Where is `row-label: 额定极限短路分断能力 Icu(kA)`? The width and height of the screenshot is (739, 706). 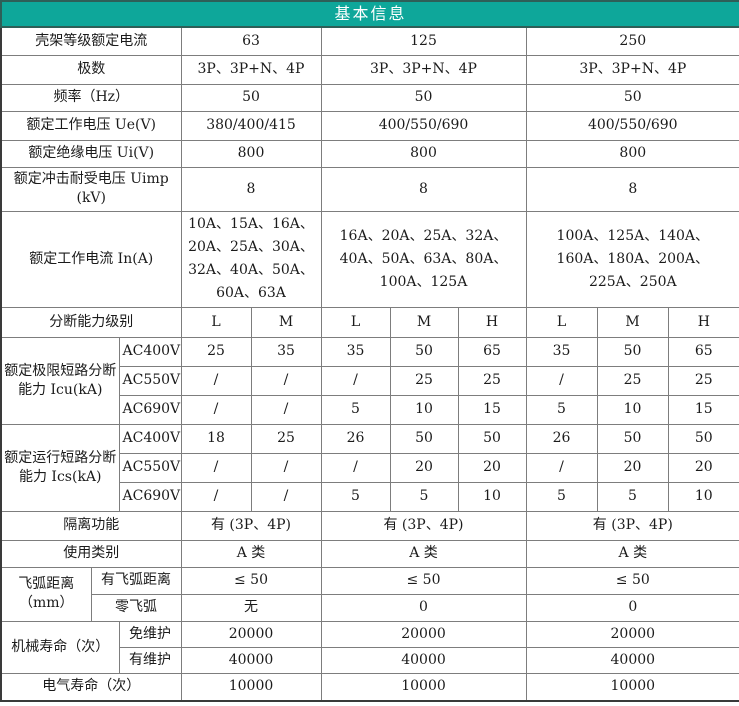
row-label: 额定极限短路分断能力 Icu(kA) is located at coordinates (60, 380).